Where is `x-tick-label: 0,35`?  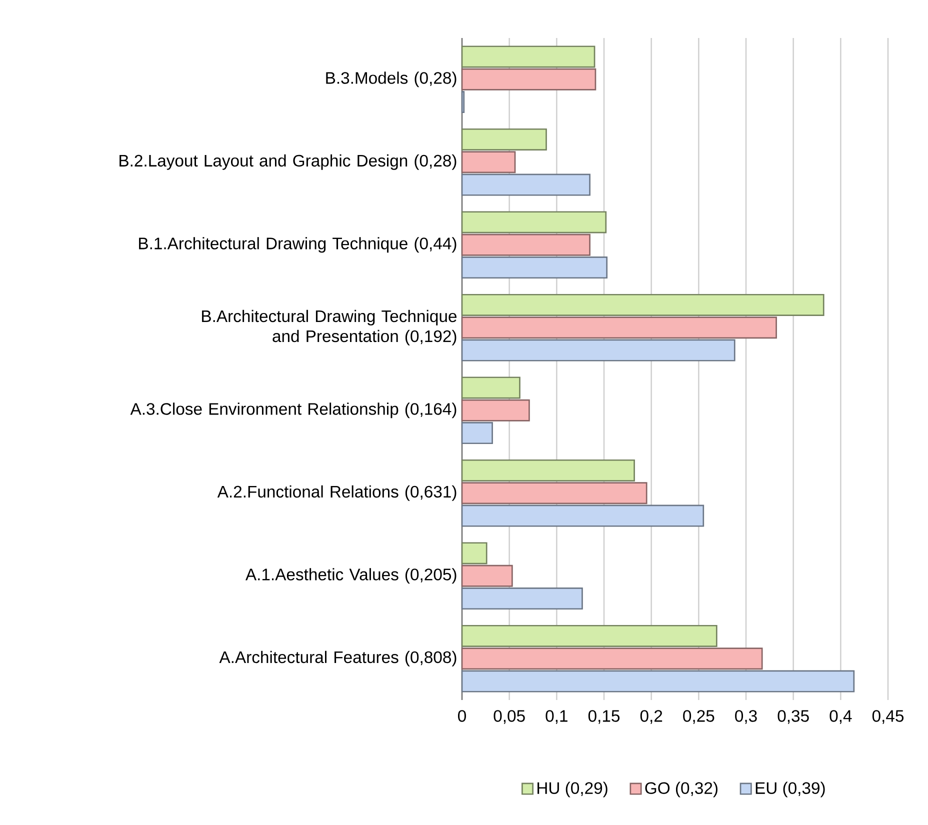 x-tick-label: 0,35 is located at coordinates (793, 717).